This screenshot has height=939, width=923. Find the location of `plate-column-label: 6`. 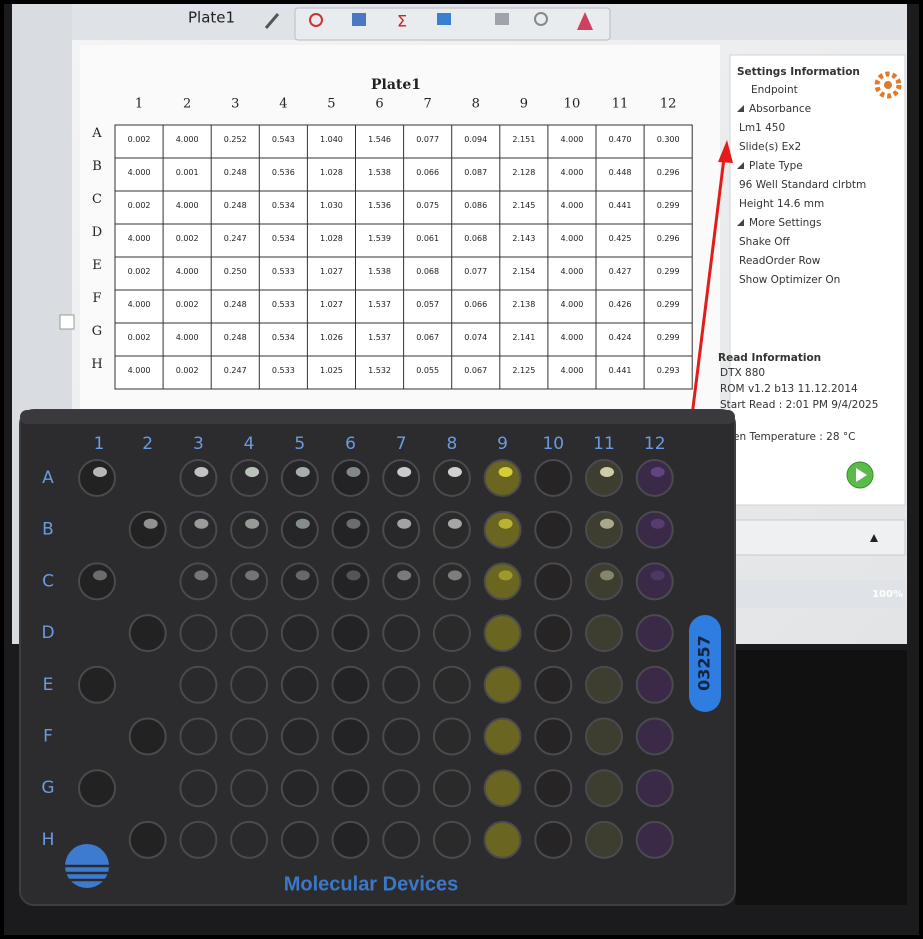

plate-column-label: 6 is located at coordinates (350, 444).